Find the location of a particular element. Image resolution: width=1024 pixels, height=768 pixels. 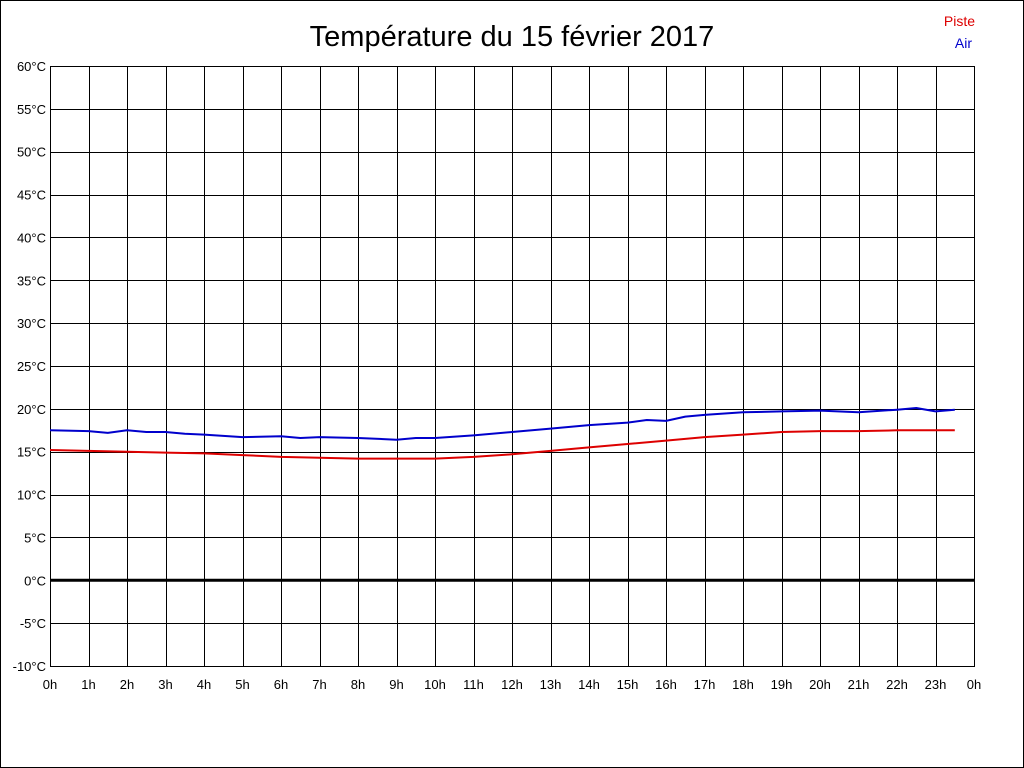

chart-title: Température du 15 février 2017 is located at coordinates (512, 37).